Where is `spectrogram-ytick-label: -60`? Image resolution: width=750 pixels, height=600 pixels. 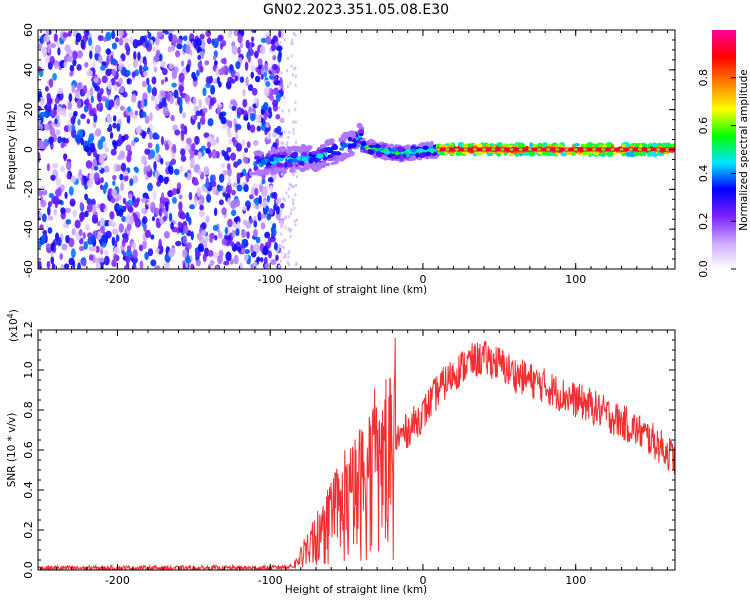
spectrogram-ytick-label: -60 is located at coordinates (28, 269).